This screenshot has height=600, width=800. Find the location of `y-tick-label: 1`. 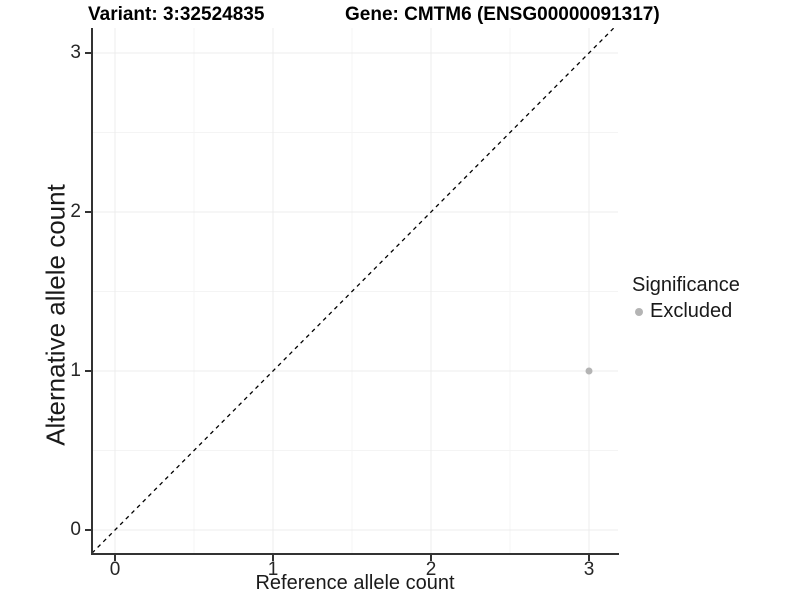

y-tick-label: 1 is located at coordinates (75, 370).